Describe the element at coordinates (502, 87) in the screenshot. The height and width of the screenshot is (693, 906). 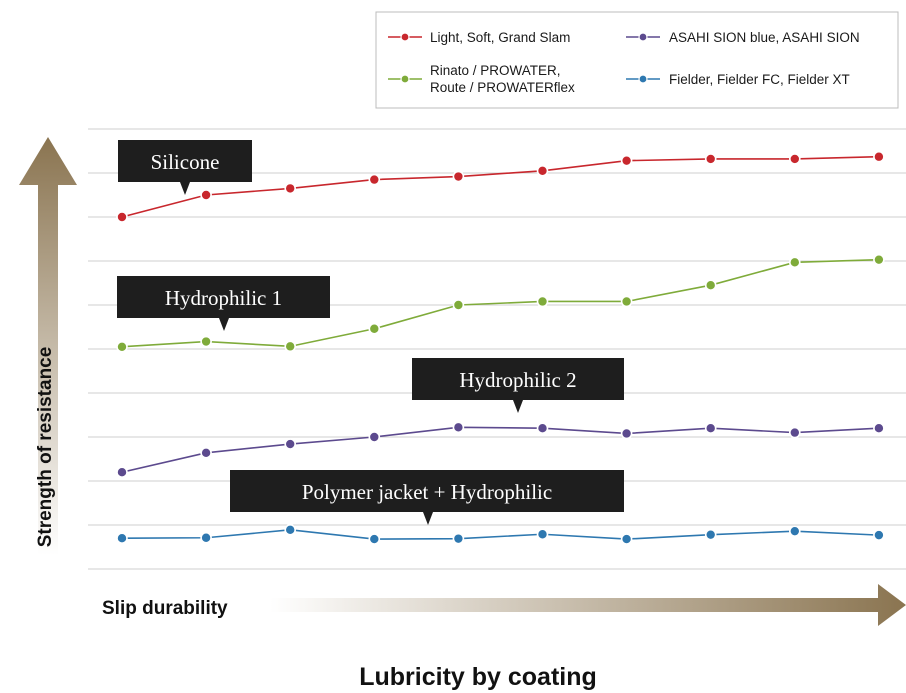
I see `legend-label-line2: Route / PROWATERflex` at that location.